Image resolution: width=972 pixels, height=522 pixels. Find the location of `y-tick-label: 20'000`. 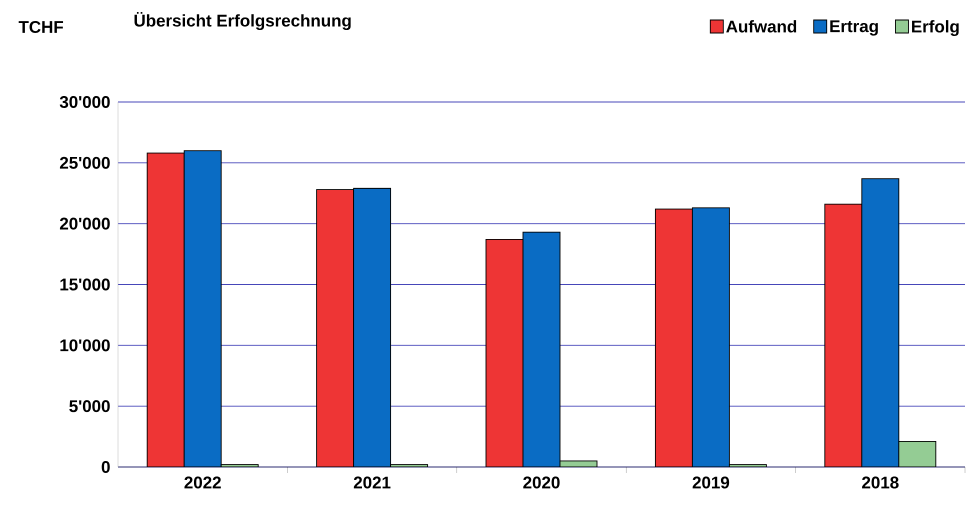

y-tick-label: 20'000 is located at coordinates (85, 224).